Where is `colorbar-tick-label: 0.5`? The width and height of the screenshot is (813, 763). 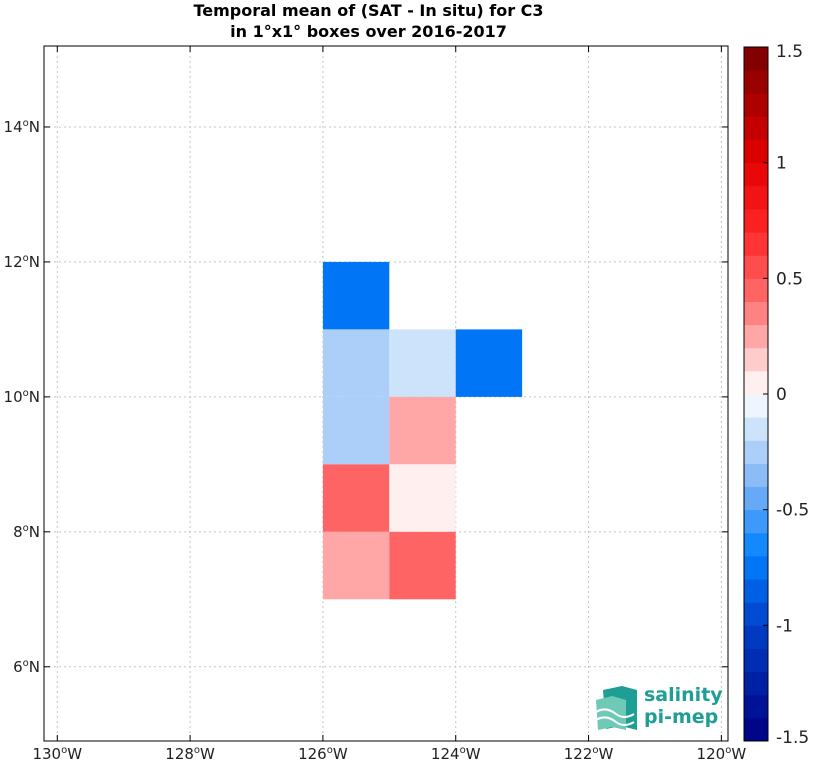
colorbar-tick-label: 0.5 is located at coordinates (789, 279).